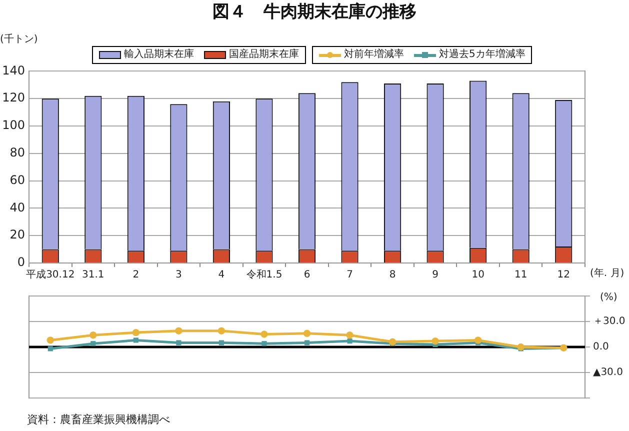  What do you see at coordinates (13, 70) in the screenshot?
I see `y-tick-label: 140` at bounding box center [13, 70].